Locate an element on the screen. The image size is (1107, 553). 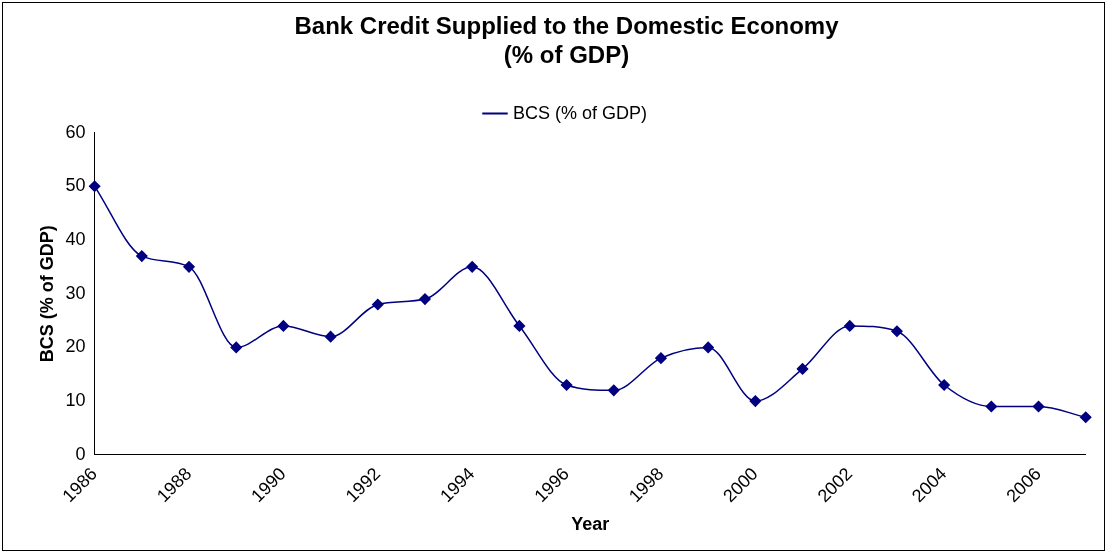
y-tick-label: 50 is located at coordinates (75, 185).